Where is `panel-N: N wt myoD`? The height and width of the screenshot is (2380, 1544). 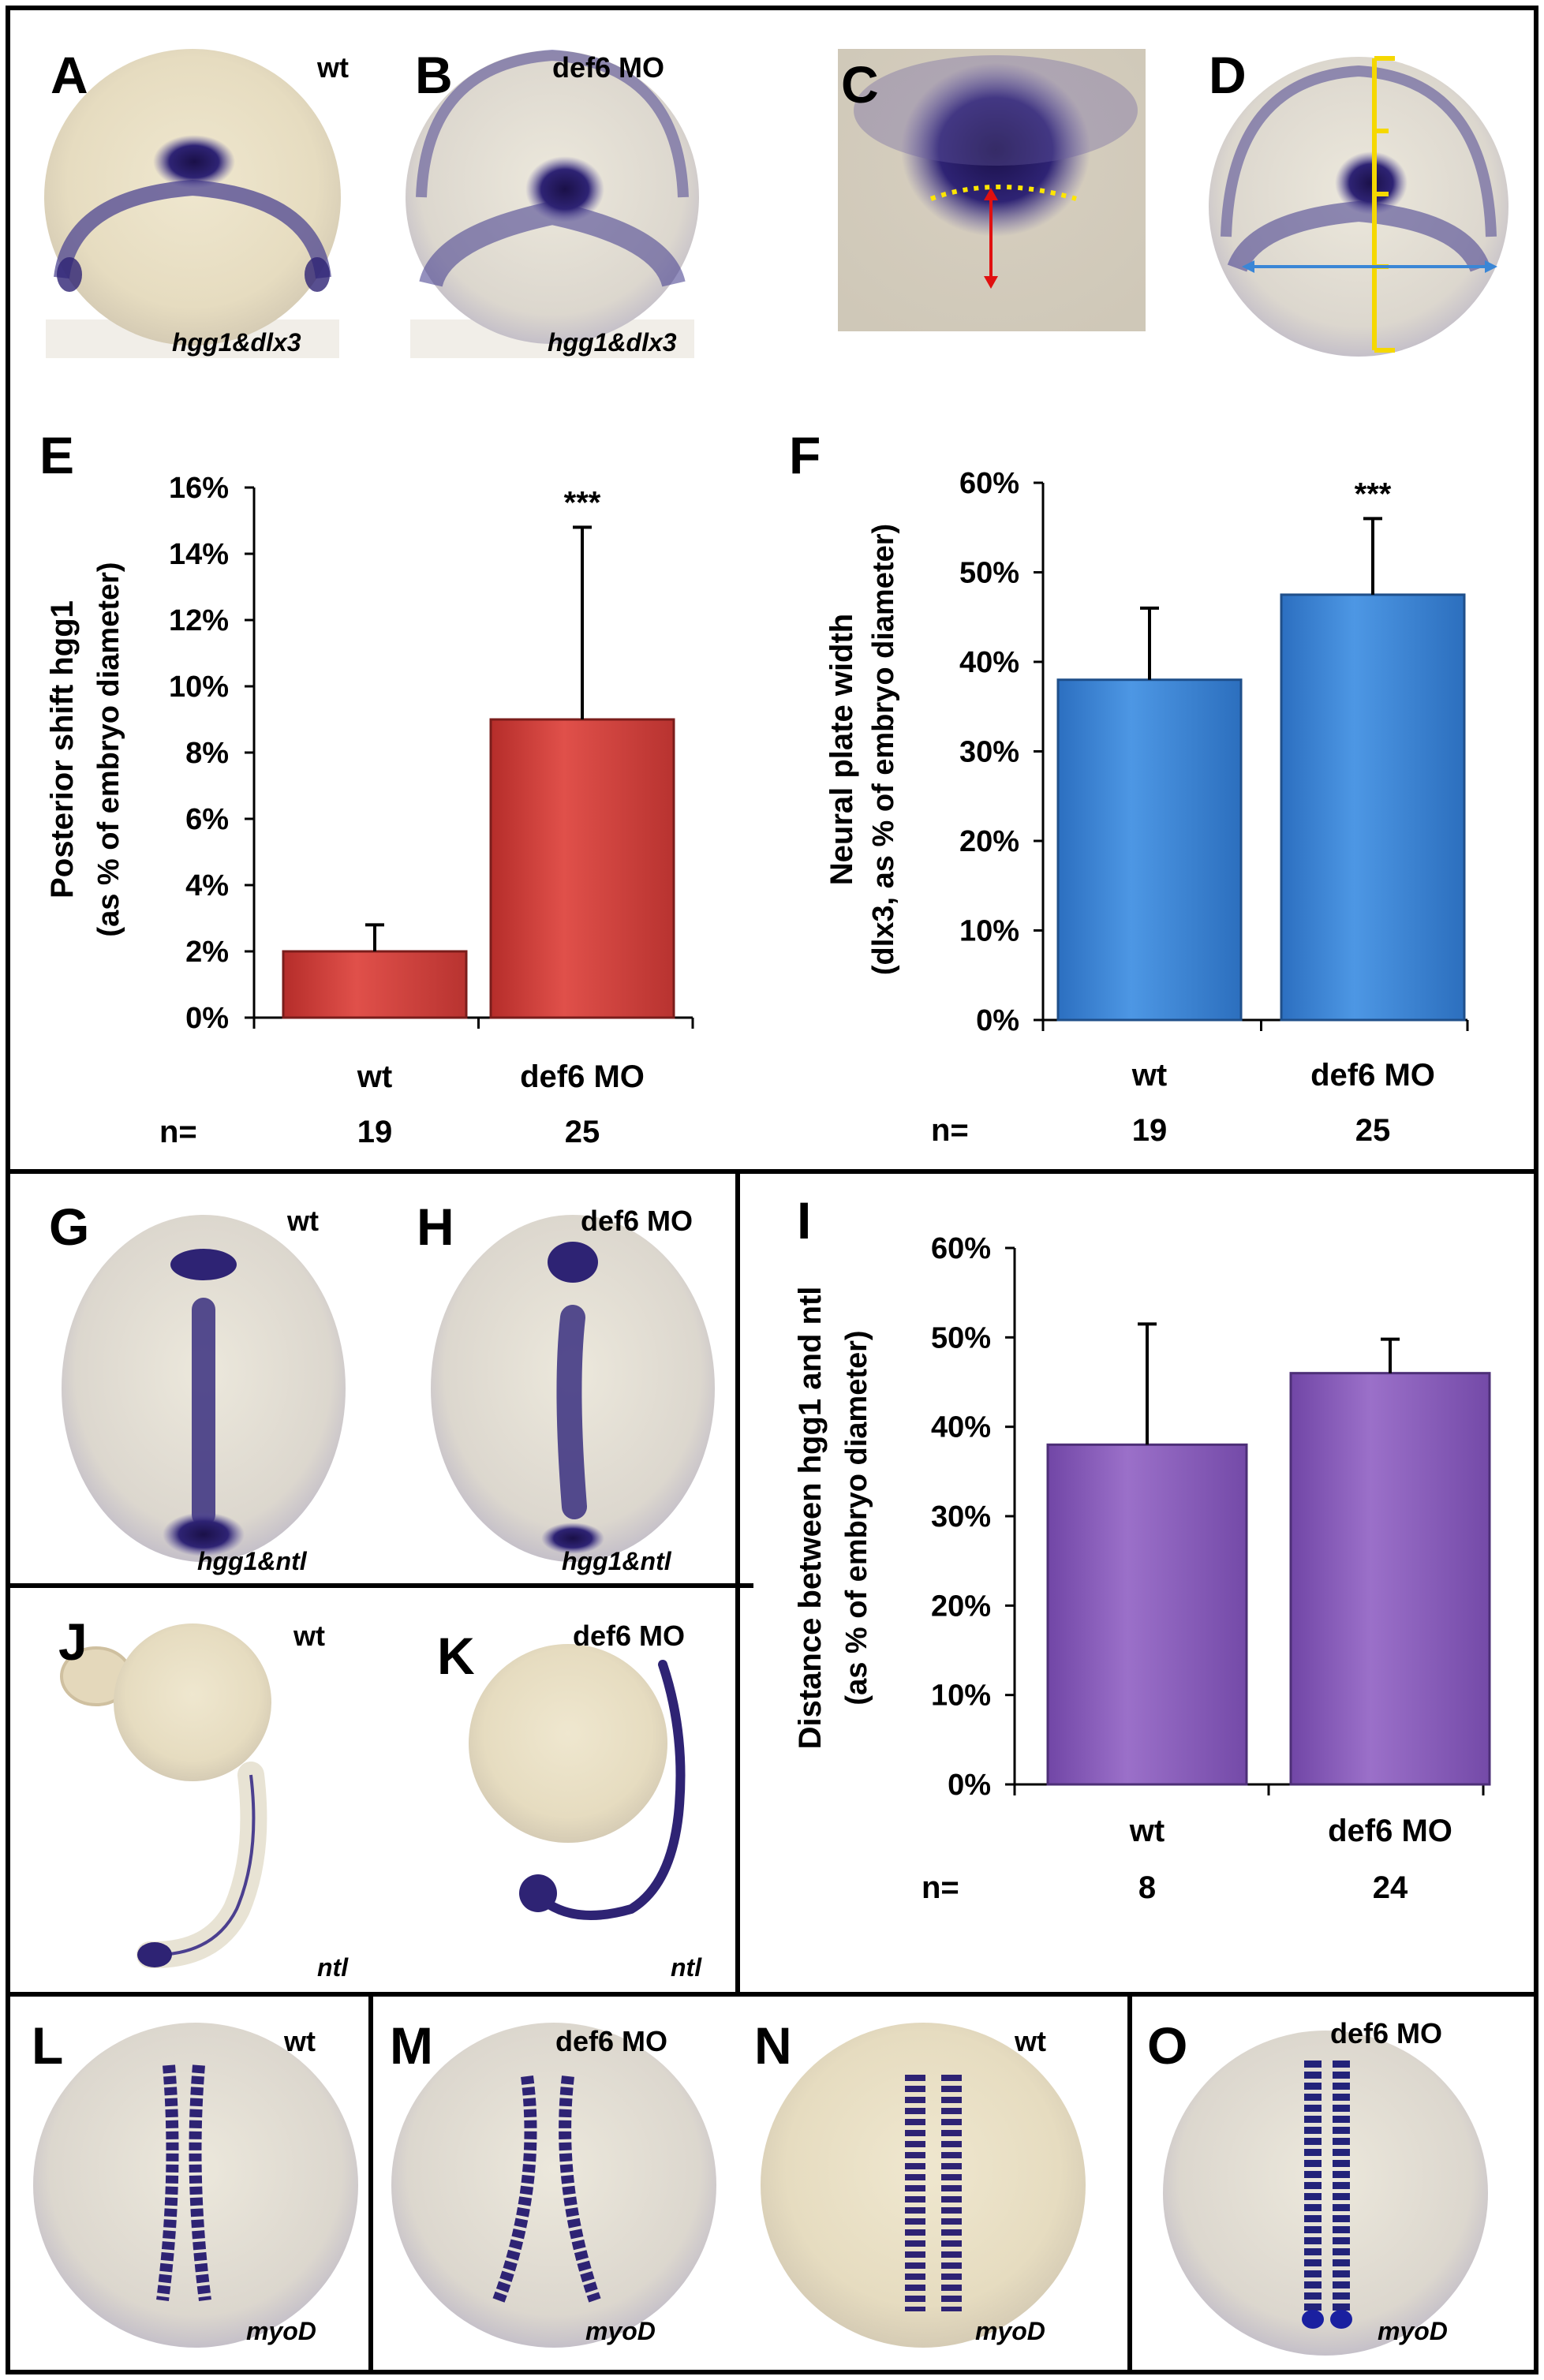 panel-N: N wt myoD is located at coordinates (923, 2185).